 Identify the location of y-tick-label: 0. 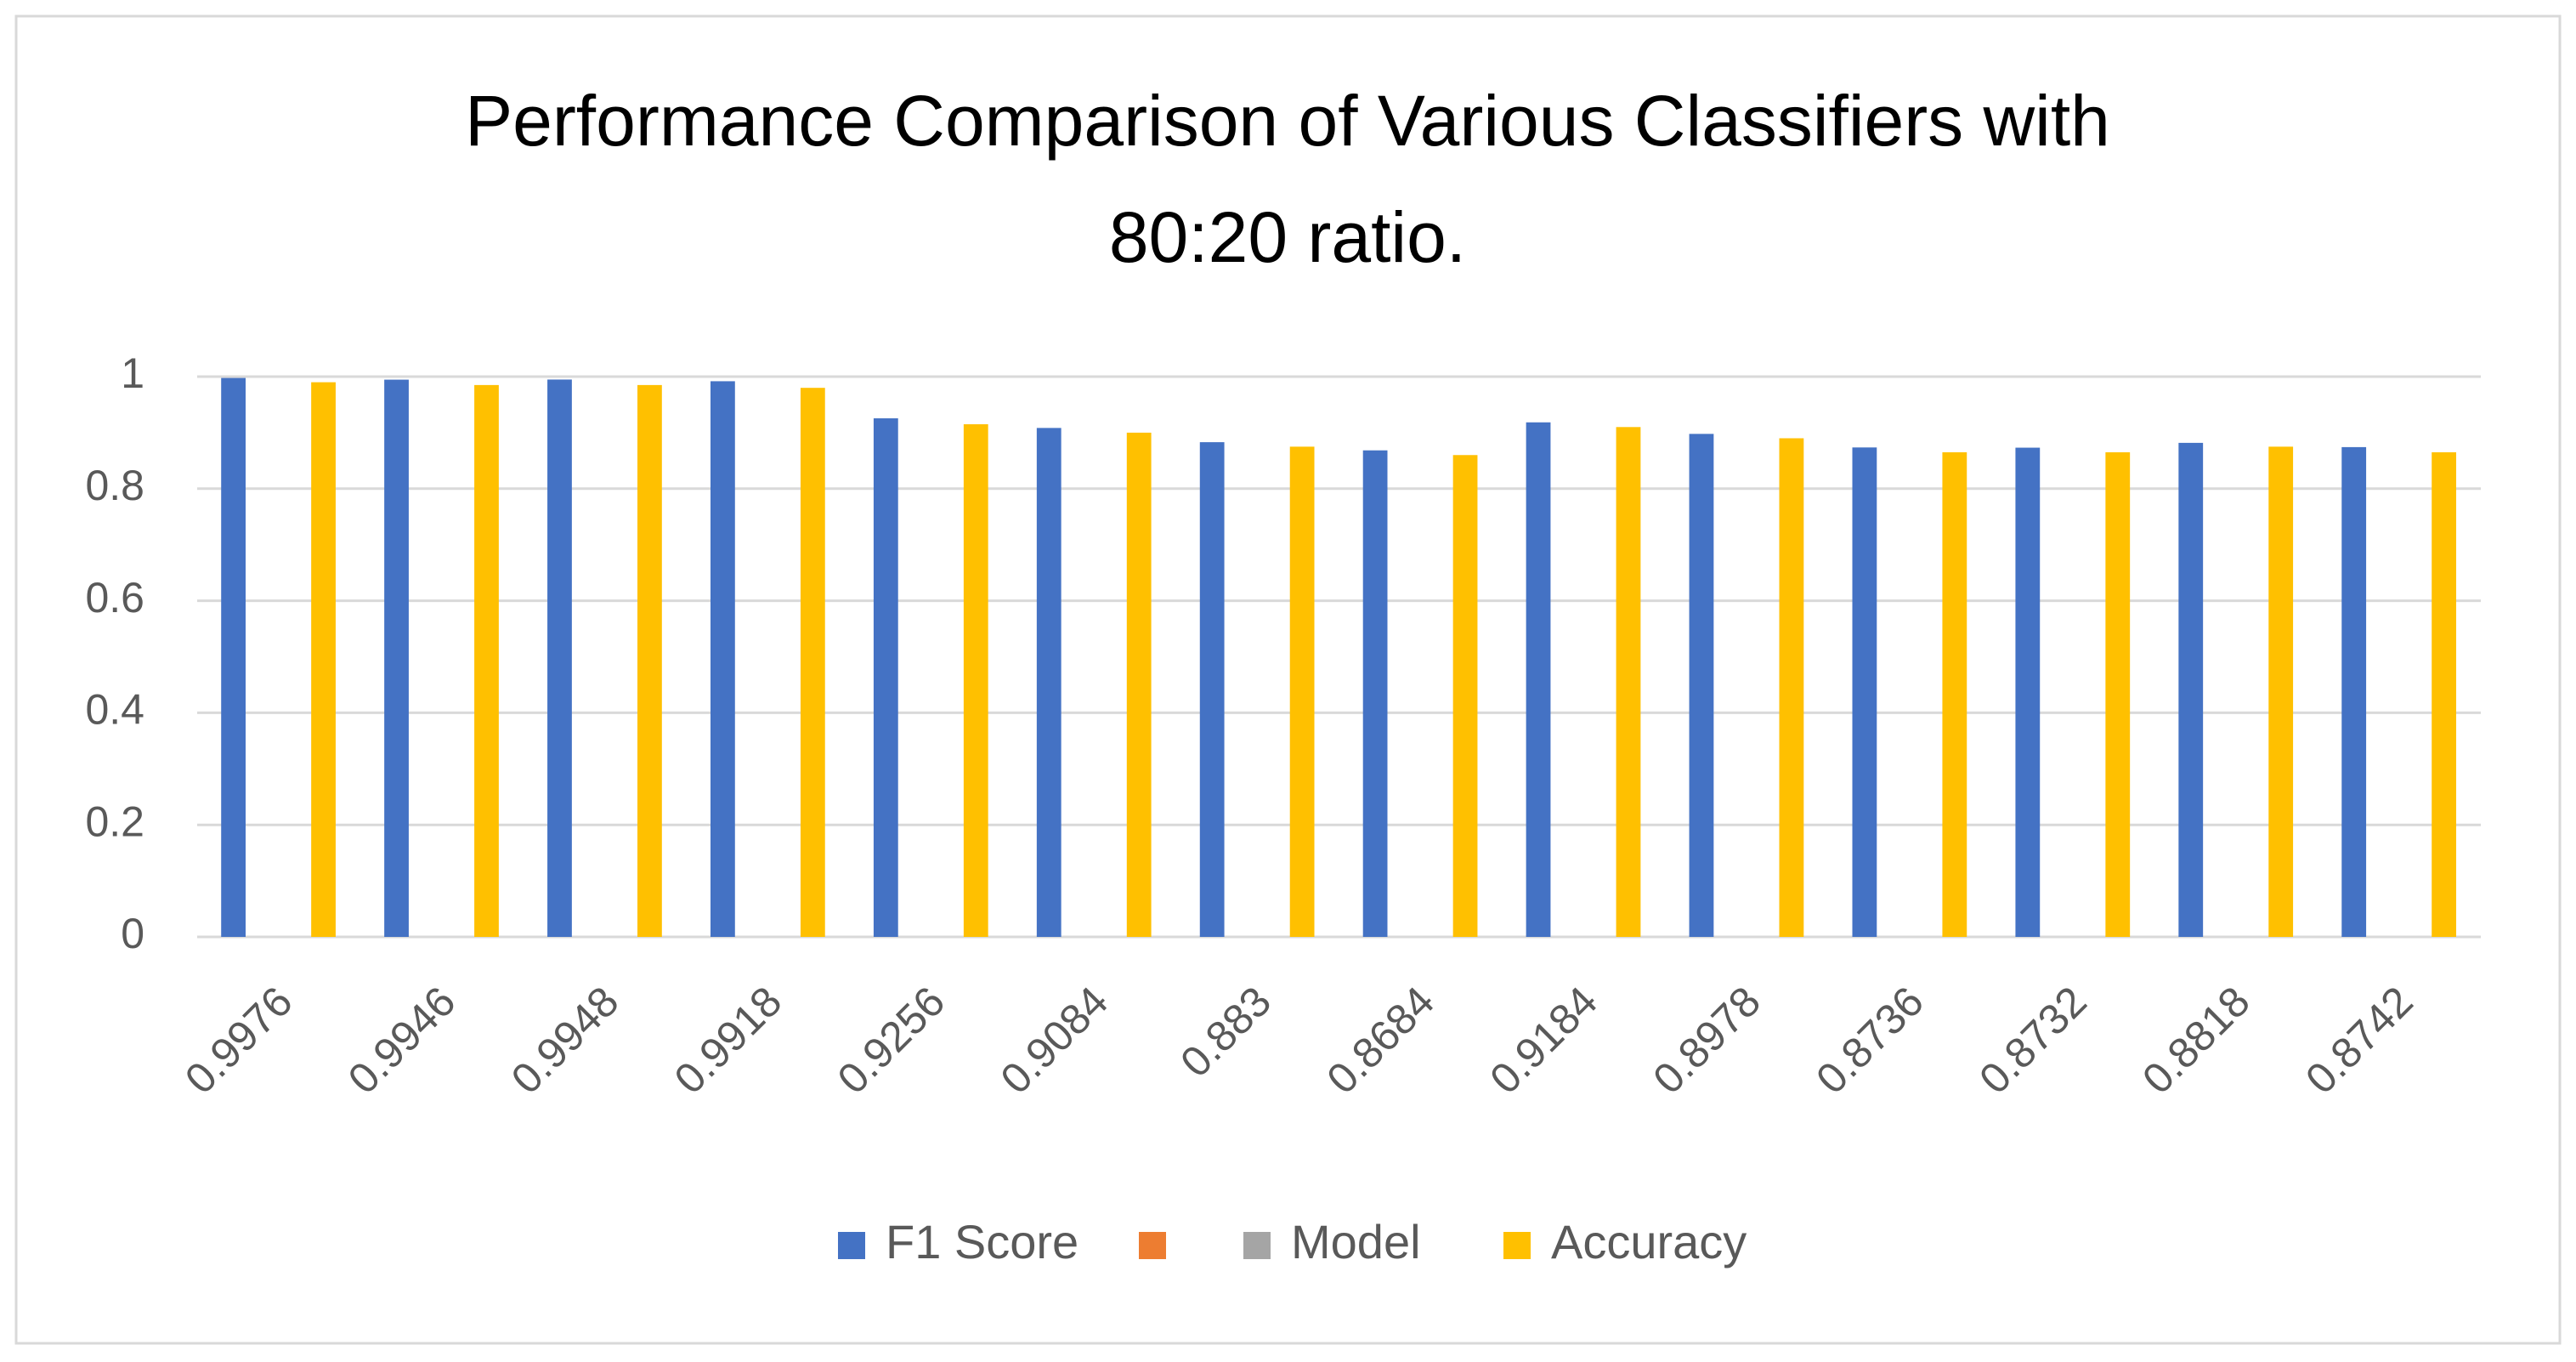
(132, 933).